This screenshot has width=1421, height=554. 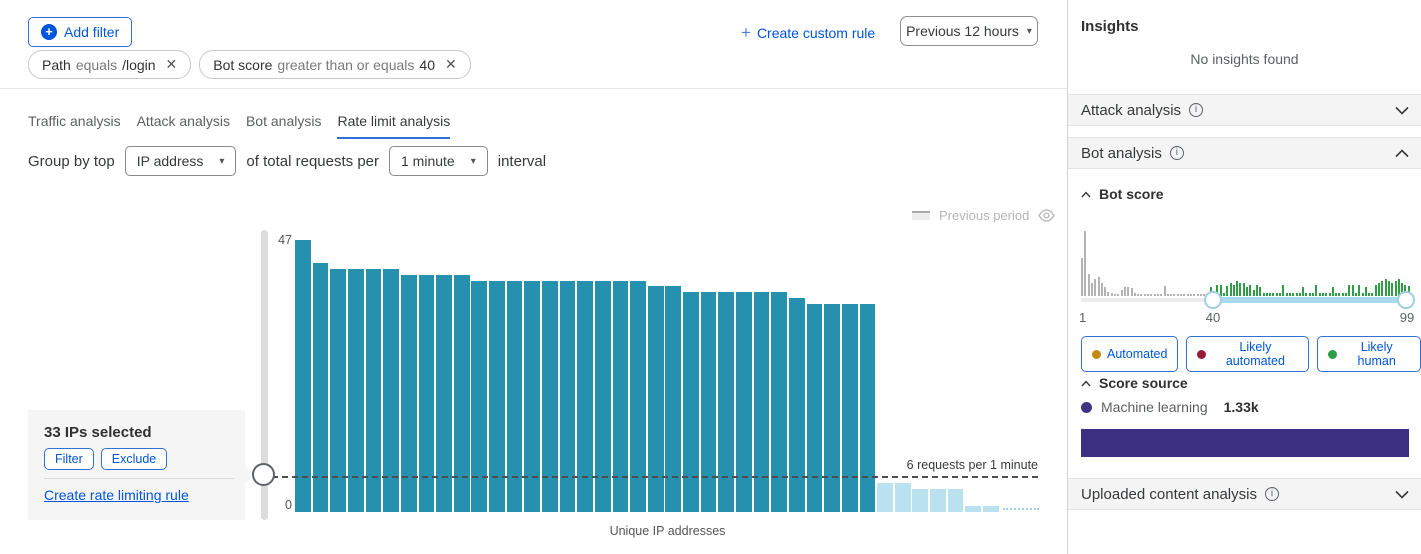 I want to click on dimension-select: IP address ▾, so click(x=180, y=161).